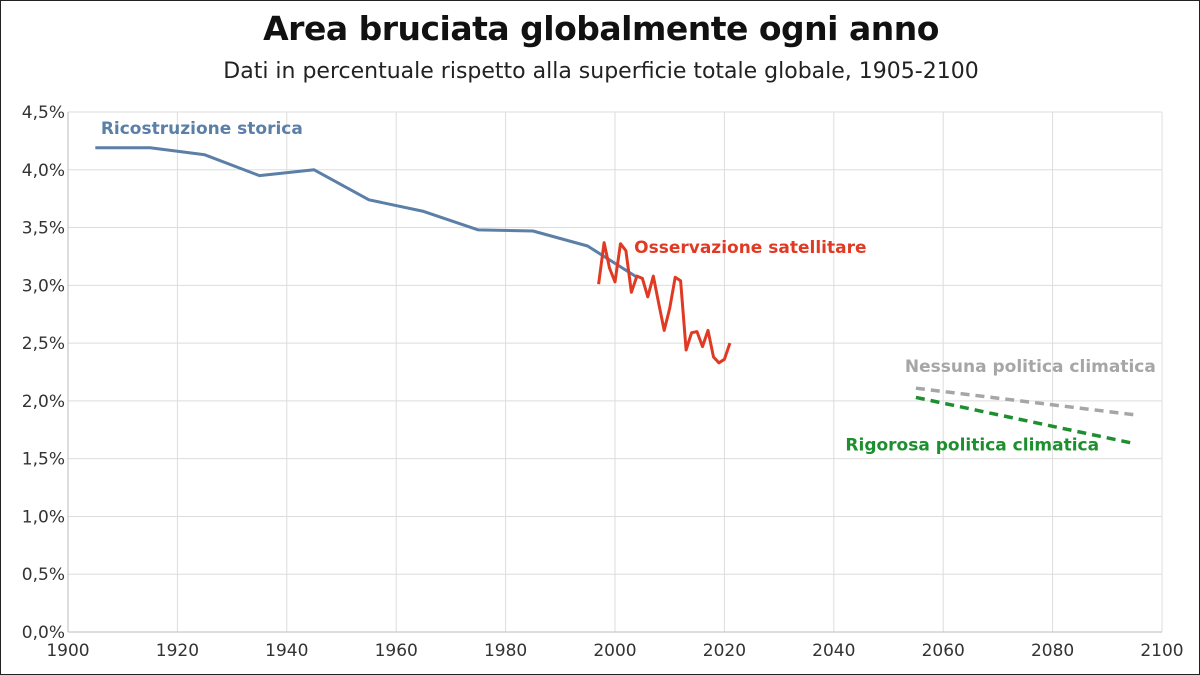  What do you see at coordinates (43, 344) in the screenshot?
I see `y-tick-label-5: 2,5%` at bounding box center [43, 344].